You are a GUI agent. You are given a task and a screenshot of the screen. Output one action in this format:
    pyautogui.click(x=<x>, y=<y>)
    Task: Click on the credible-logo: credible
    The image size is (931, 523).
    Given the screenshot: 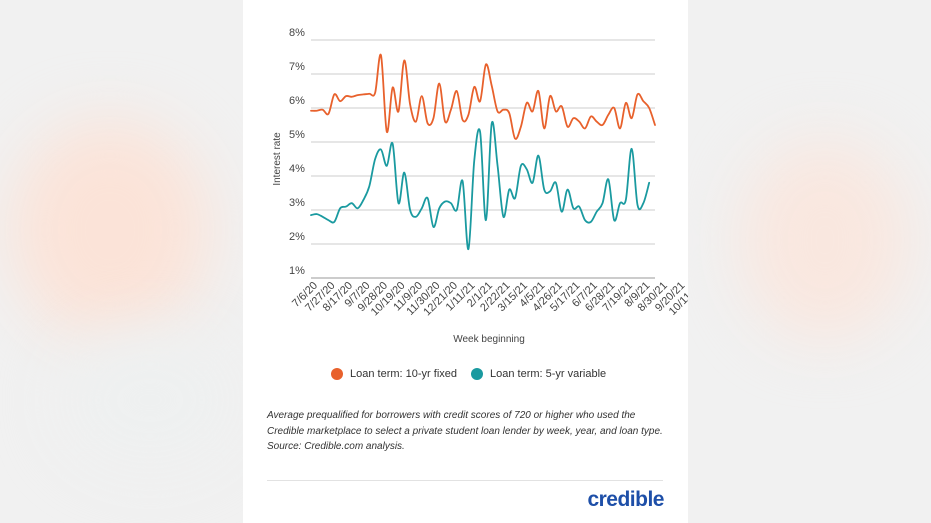 What is the action you would take?
    pyautogui.click(x=625, y=499)
    